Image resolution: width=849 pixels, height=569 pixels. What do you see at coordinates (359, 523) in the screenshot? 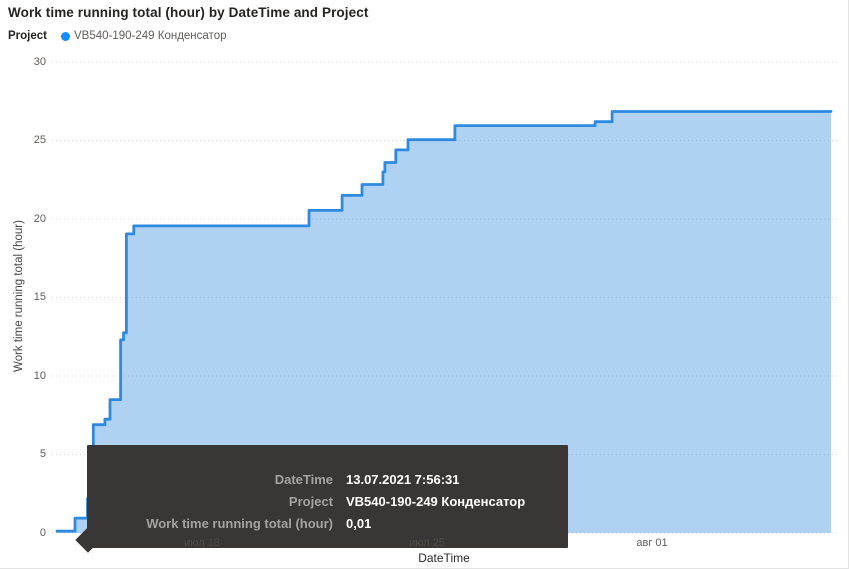
I see `tooltip-row-value: 0,01` at bounding box center [359, 523].